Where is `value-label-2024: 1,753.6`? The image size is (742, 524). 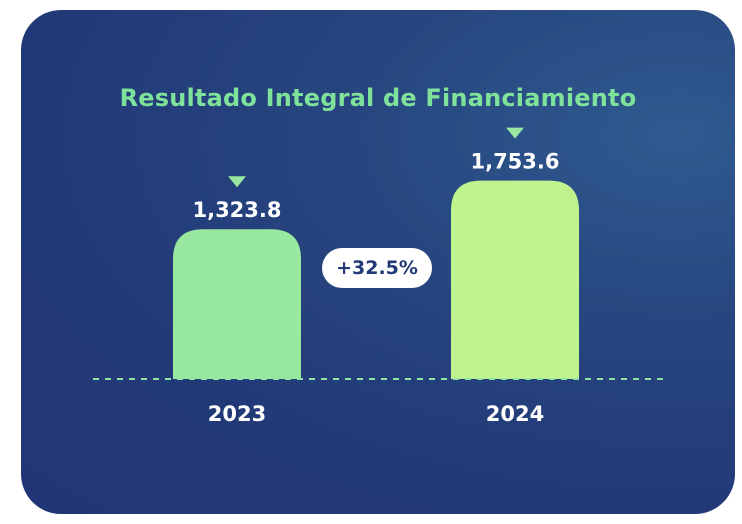
value-label-2024: 1,753.6 is located at coordinates (514, 162).